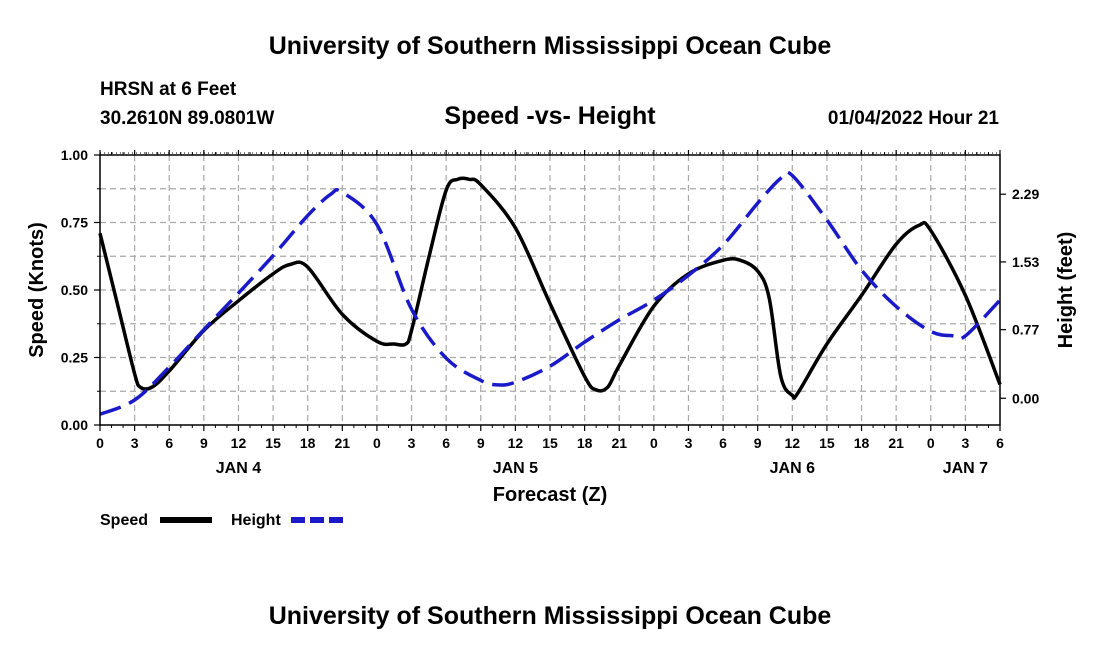  I want to click on y2-tick-label: 2.29, so click(1025, 194).